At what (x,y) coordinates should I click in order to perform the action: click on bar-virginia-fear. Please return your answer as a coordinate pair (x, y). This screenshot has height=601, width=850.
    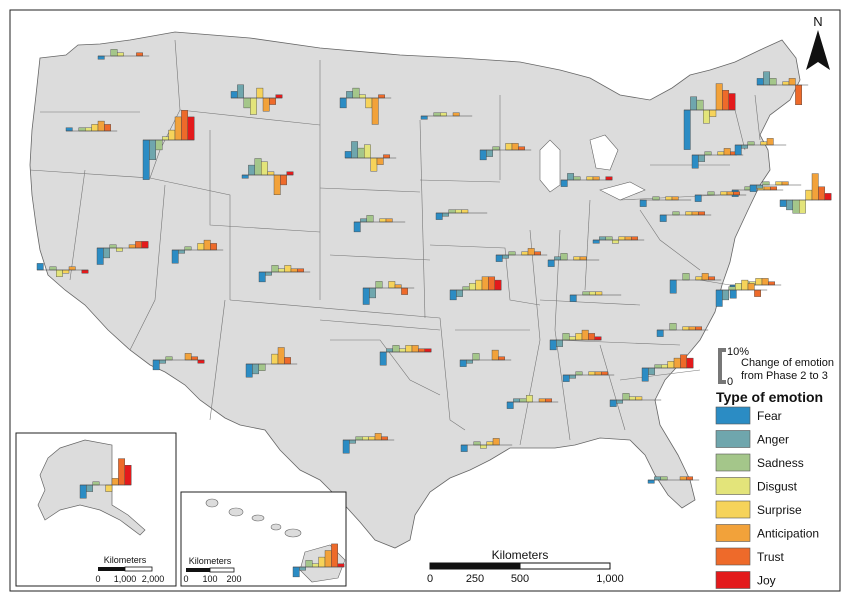
    Looking at the image, I should click on (673, 286).